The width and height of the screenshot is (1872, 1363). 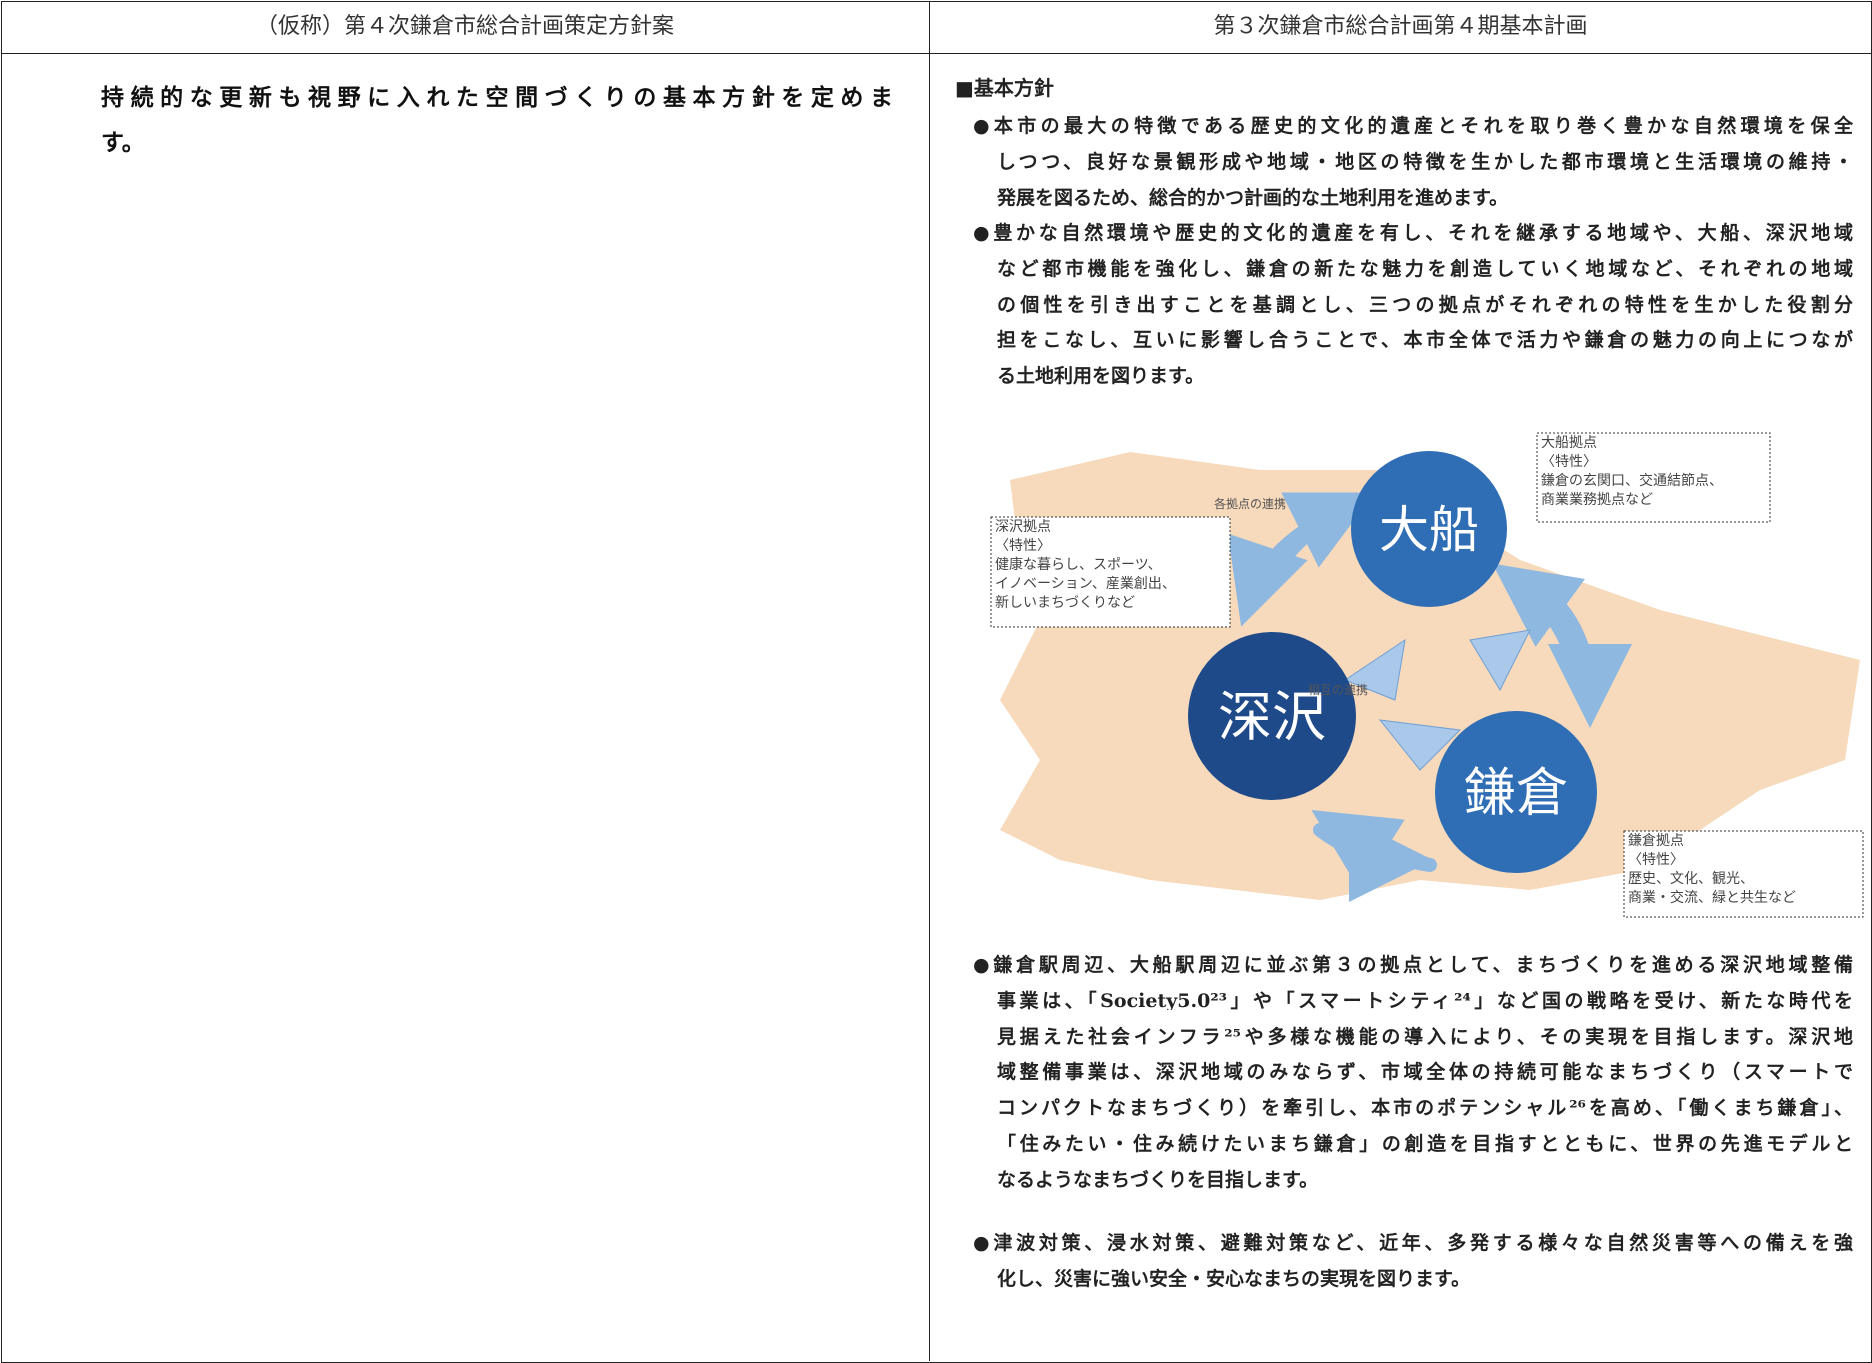 I want to click on bullet-line: 発展を図るため、総合的かつ計画的な土地利用を進めます。, so click(x=1253, y=197).